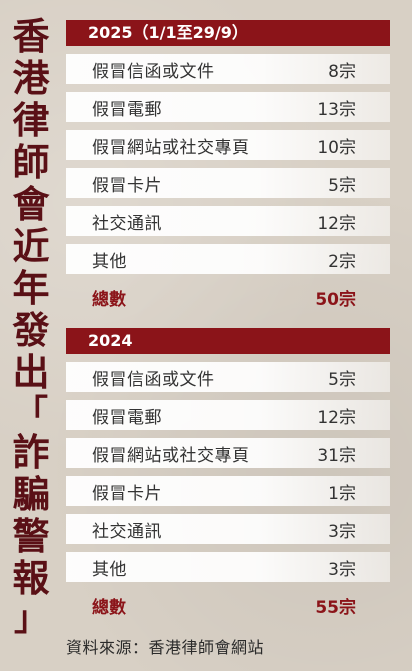  I want to click on vertical-title: 香 港 律 師 會 近 年 發 出 「 詐 騙 警 報 」, so click(31, 327).